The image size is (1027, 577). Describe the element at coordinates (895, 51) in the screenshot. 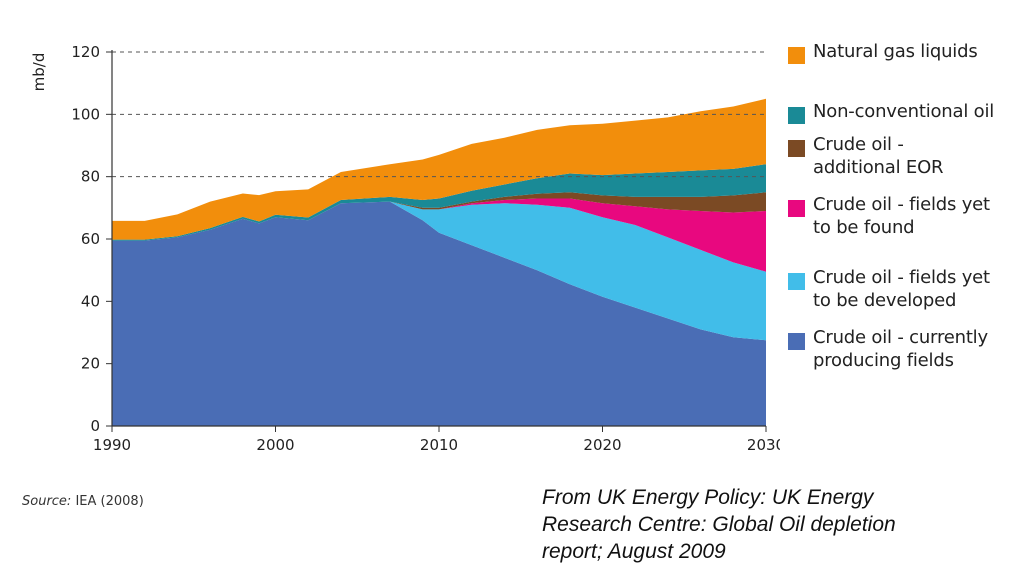

I see `legend-label: Natural gas liquids` at that location.